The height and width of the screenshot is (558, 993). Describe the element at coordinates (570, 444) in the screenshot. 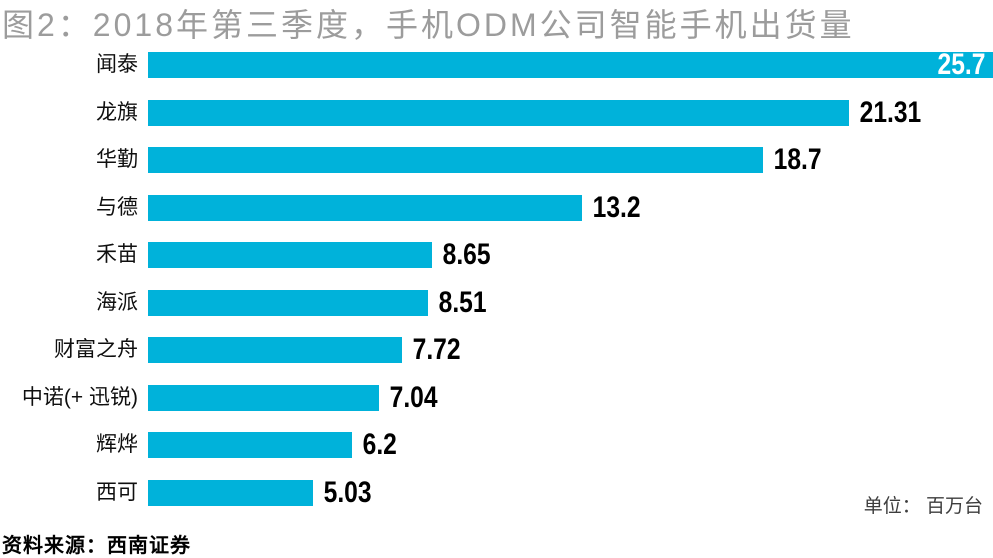

I see `bar-track: 6.2` at that location.